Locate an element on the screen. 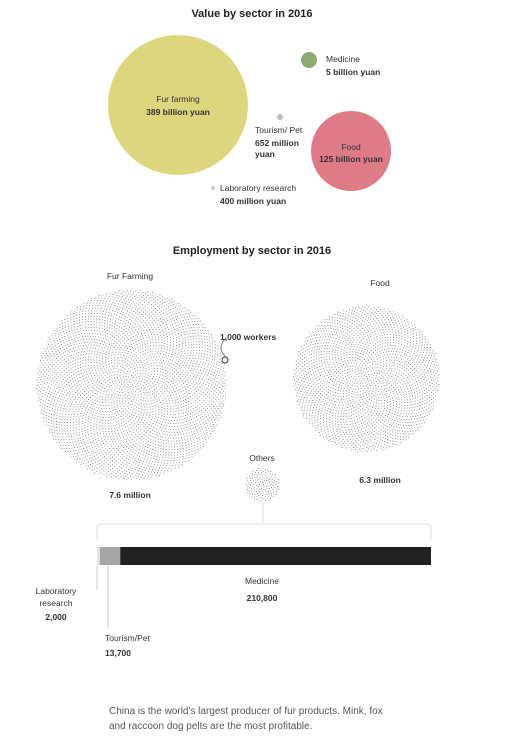 The width and height of the screenshot is (510, 743). bubble-tourism-pet-value-line2: yuan is located at coordinates (265, 154).